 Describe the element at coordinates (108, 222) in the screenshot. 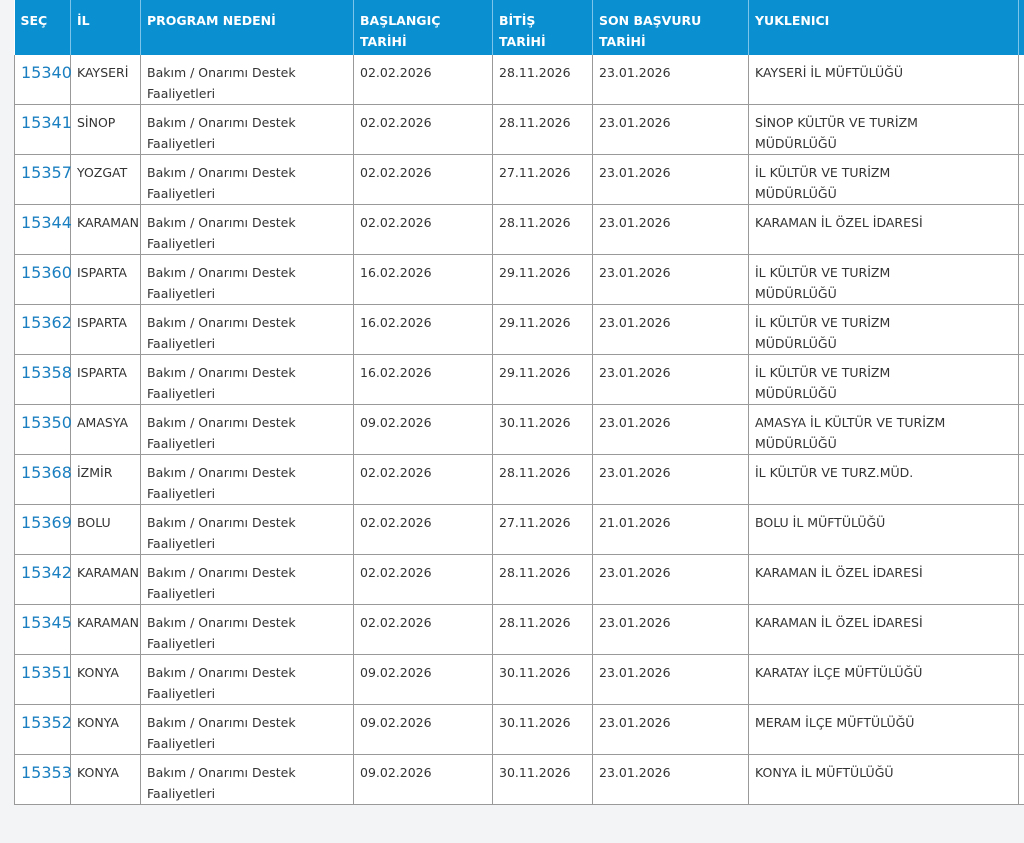

I see `cell-text: KARAMAN` at that location.